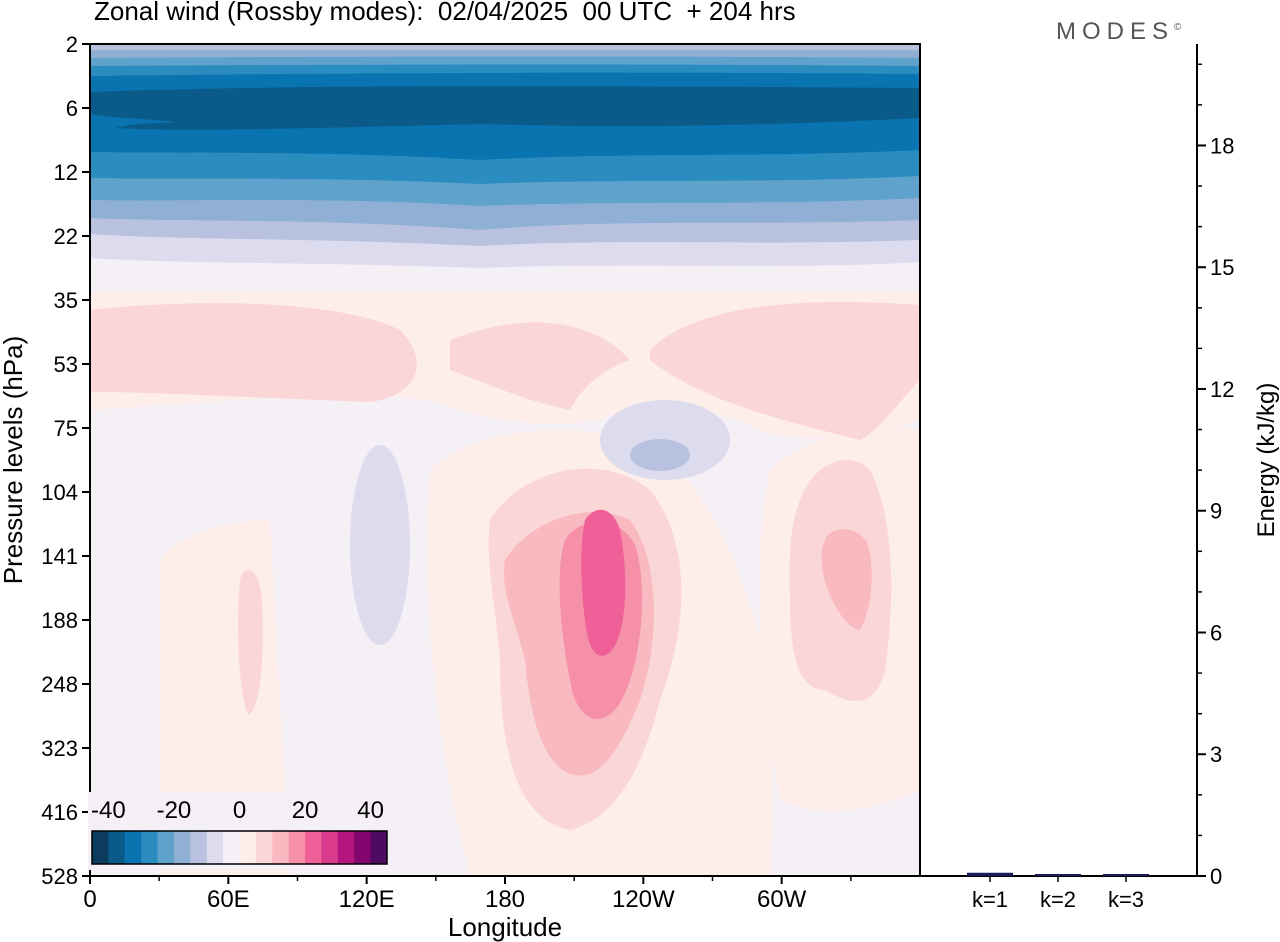 The width and height of the screenshot is (1280, 942). Describe the element at coordinates (250, 642) in the screenshot. I see `field-jet-west-outer` at that location.